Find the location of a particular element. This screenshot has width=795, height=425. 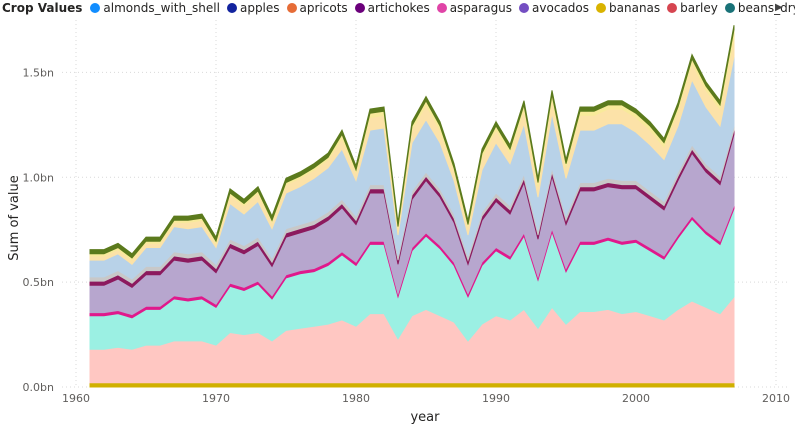

legend-item-asparagus: asparagus is located at coordinates (474, 7).